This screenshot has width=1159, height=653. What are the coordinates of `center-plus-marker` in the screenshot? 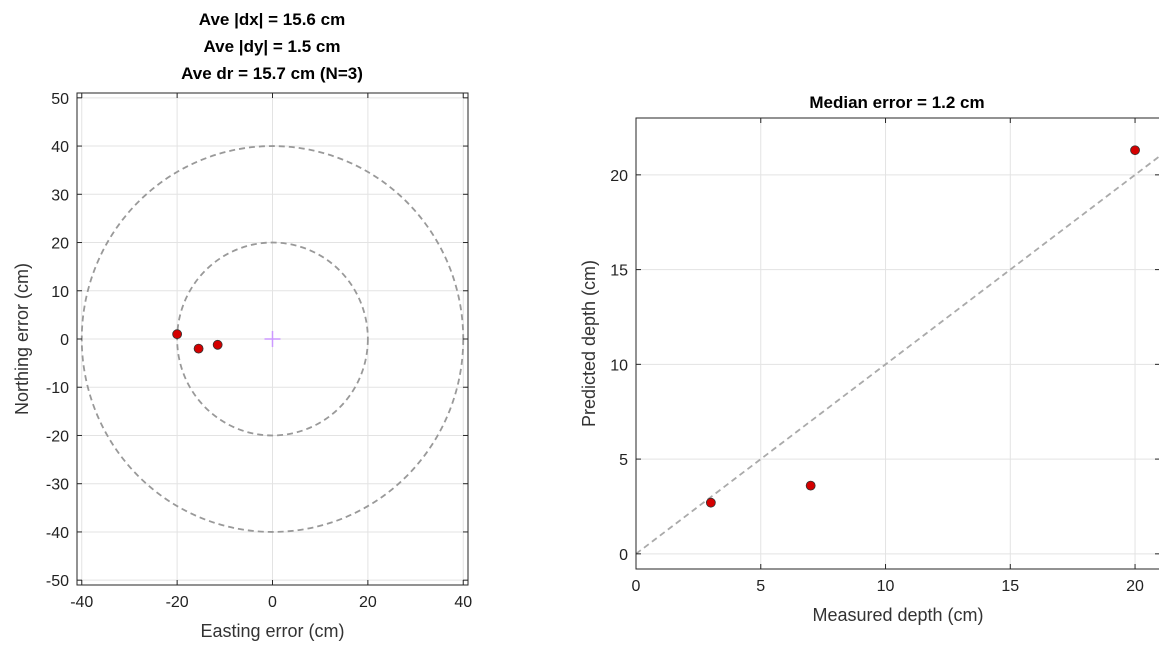 It's located at (272, 339).